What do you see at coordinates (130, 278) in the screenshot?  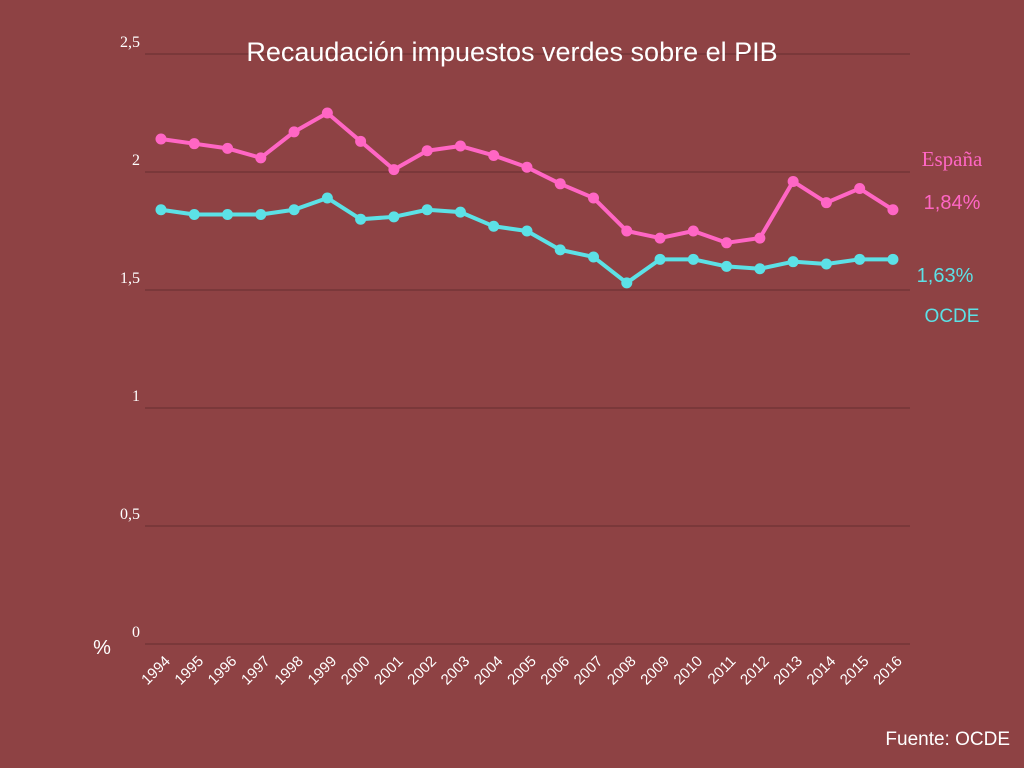 I see `y-tick-label: 1,5` at bounding box center [130, 278].